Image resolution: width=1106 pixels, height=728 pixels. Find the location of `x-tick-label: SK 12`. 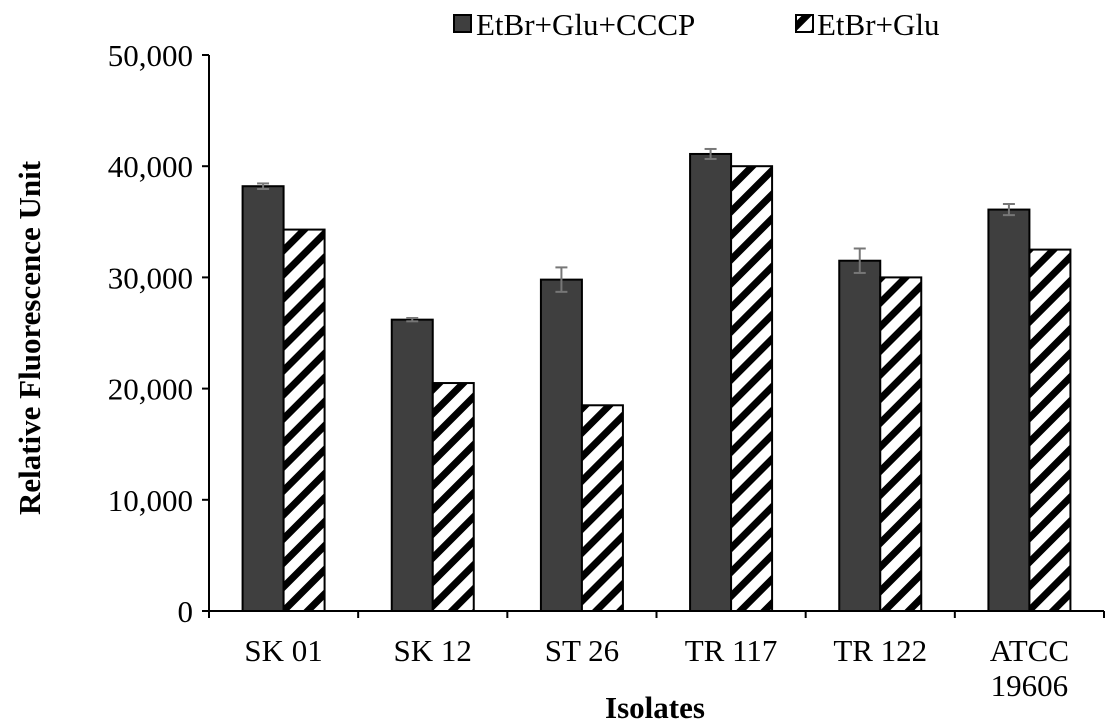

x-tick-label: SK 12 is located at coordinates (433, 650).